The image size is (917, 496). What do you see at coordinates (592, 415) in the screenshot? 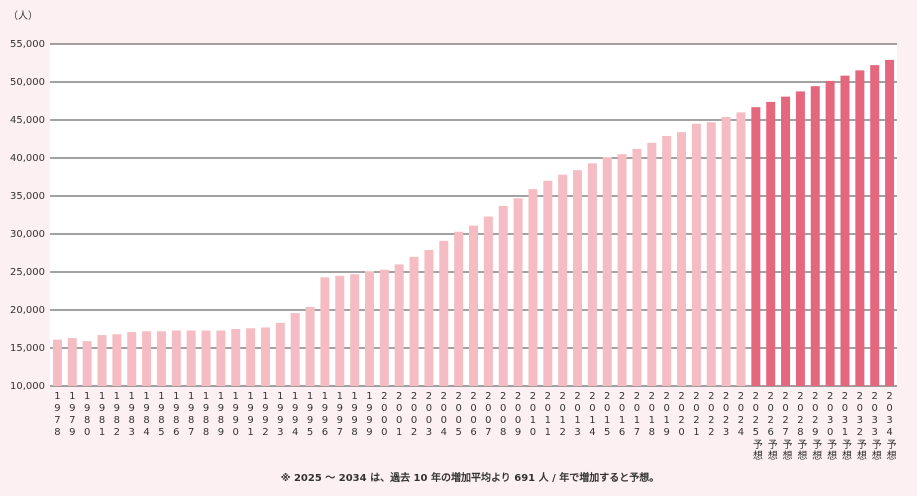
I see `x-tick-label: 2014` at bounding box center [592, 415].